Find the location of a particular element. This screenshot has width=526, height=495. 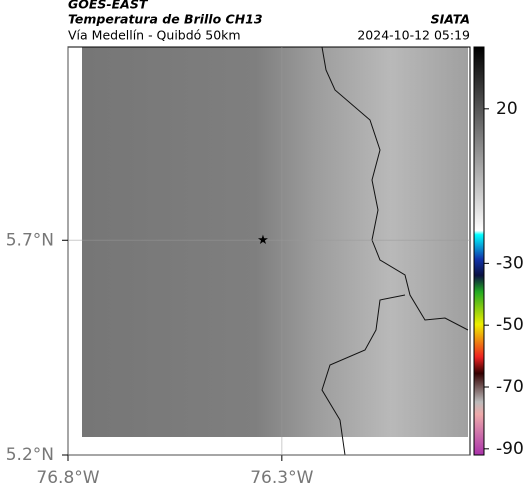

colorbar-label: -50 is located at coordinates (510, 325).